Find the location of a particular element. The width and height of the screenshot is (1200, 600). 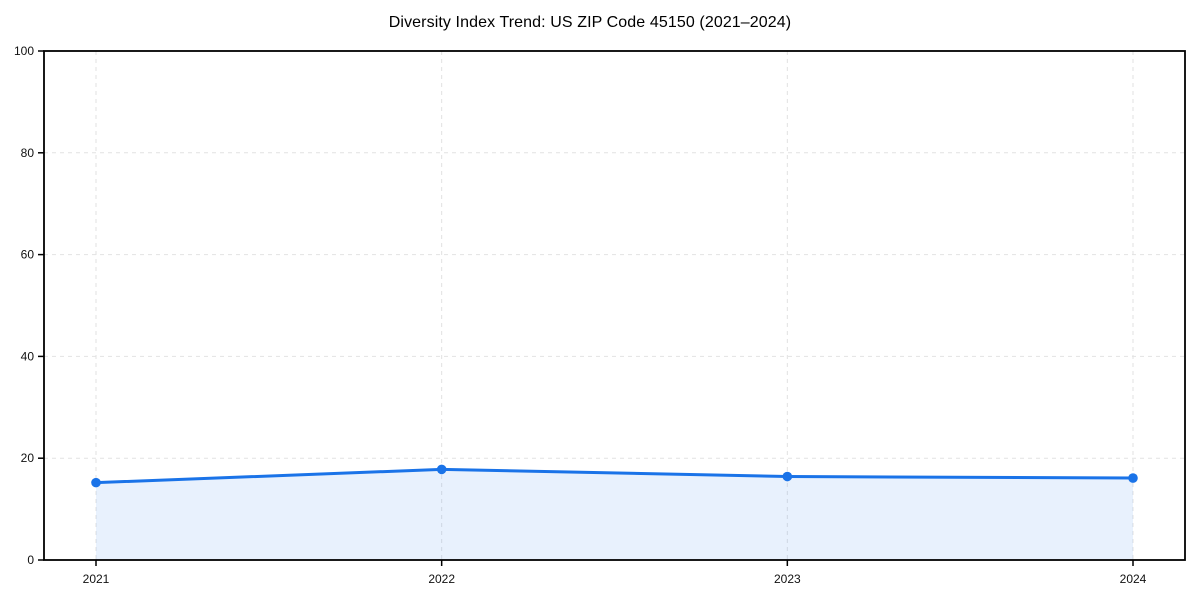

y-tick-label: 20 is located at coordinates (28, 458).